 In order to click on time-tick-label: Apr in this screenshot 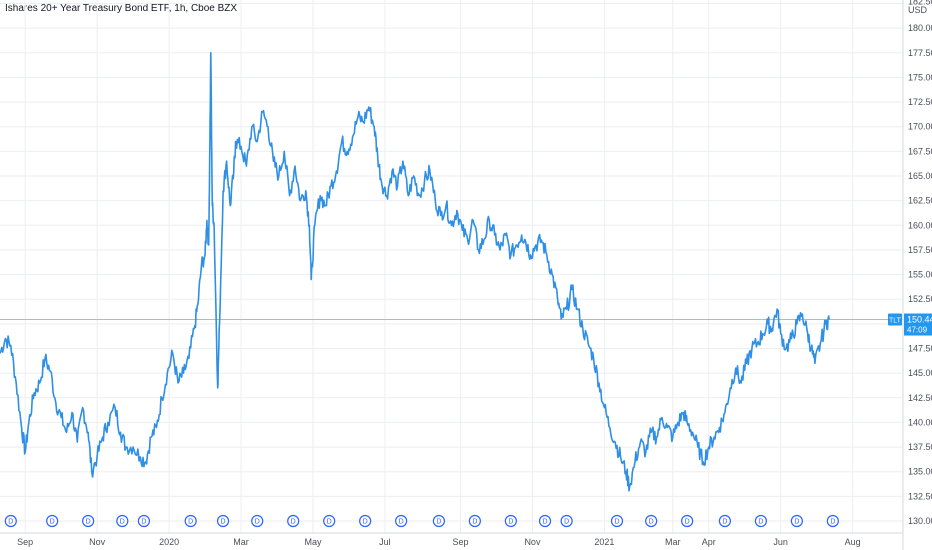, I will do `click(709, 542)`.